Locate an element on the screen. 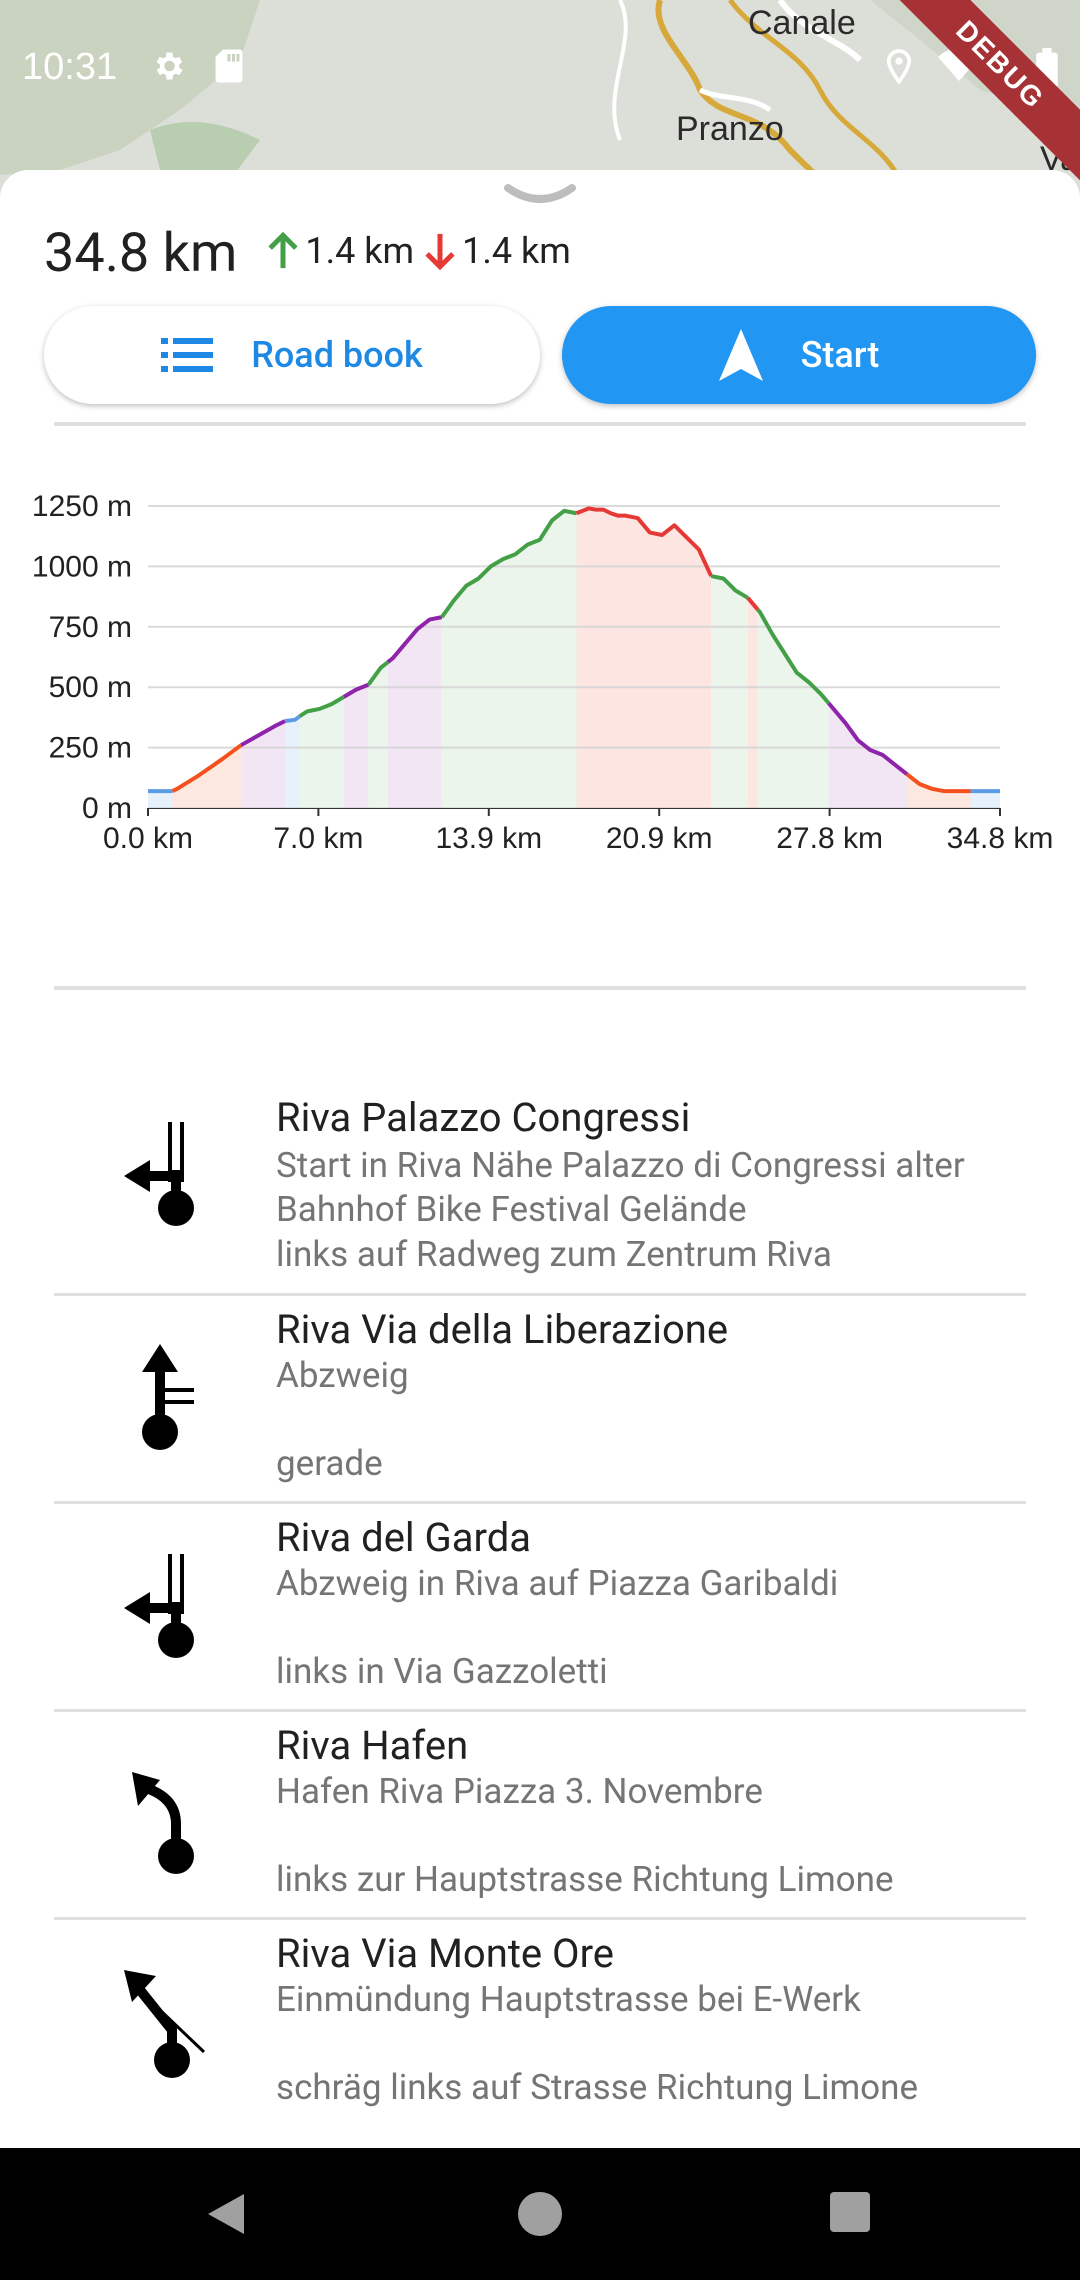  y-tick-label: 1250 m is located at coordinates (82, 506).